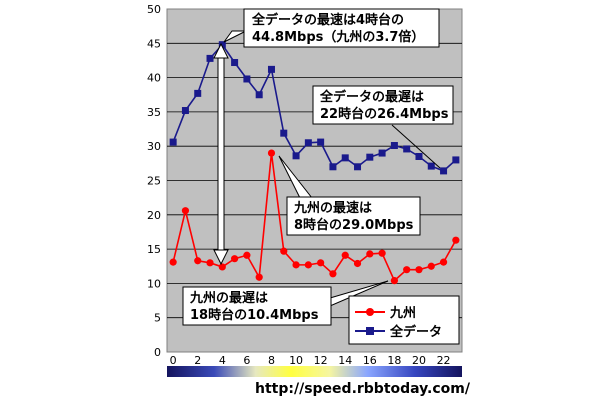 The image size is (610, 400). Describe the element at coordinates (332, 208) in the screenshot. I see `callout-fastest-kyushu-line1: 九州の最速は` at that location.